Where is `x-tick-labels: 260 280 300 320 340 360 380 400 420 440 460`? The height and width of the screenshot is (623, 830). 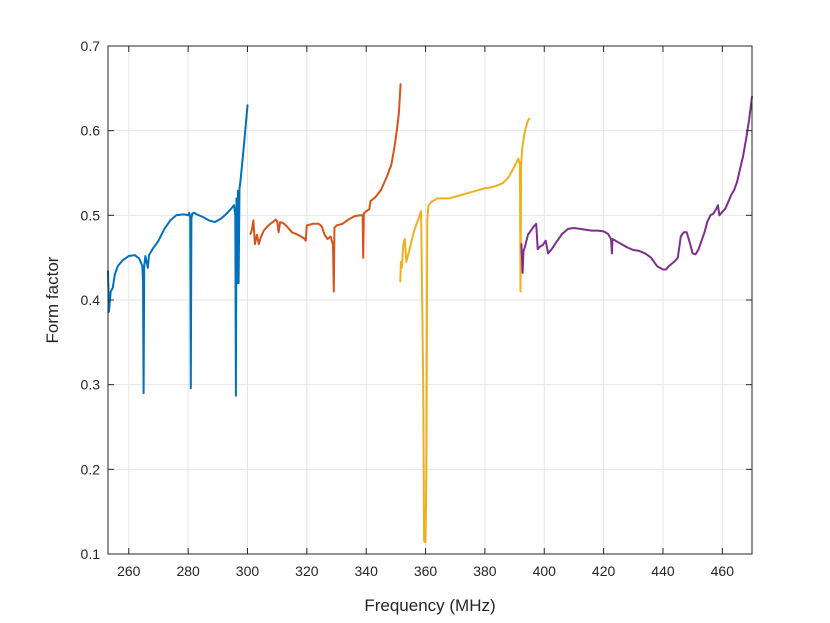
x-tick-labels: 260 280 300 320 340 360 380 400 420 440 460 is located at coordinates (425, 571).